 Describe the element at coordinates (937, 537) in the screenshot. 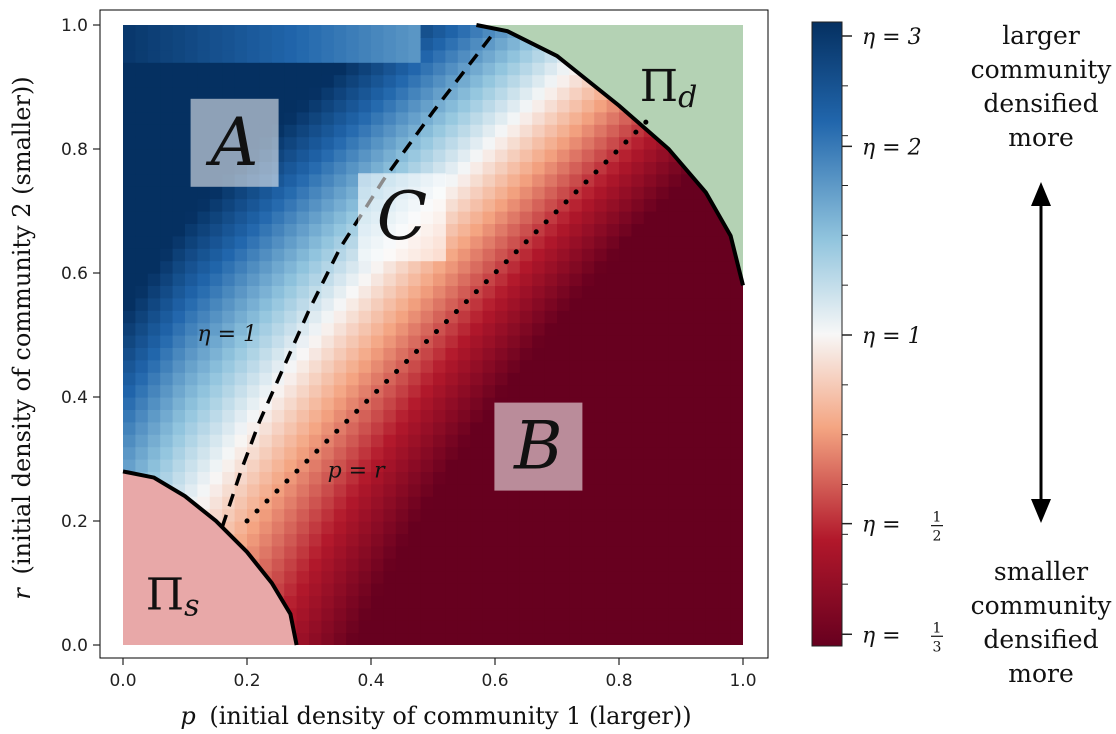

I see `colorbar-frac-den: 2` at that location.